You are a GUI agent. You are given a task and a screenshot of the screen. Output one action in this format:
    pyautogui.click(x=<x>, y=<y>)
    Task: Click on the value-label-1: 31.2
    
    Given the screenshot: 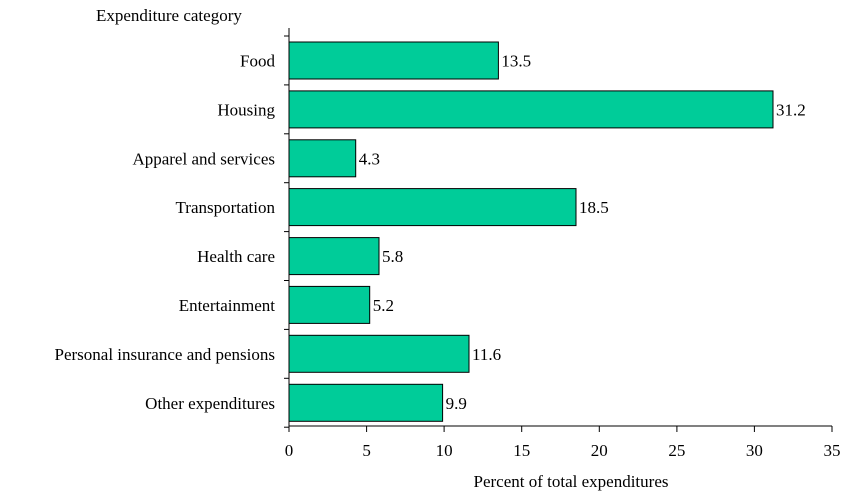 What is the action you would take?
    pyautogui.click(x=791, y=109)
    